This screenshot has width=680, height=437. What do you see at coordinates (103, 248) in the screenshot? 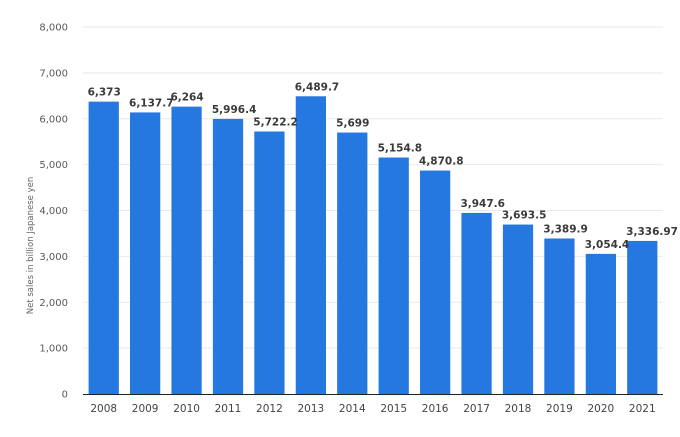
I see `bar-2008` at bounding box center [103, 248].